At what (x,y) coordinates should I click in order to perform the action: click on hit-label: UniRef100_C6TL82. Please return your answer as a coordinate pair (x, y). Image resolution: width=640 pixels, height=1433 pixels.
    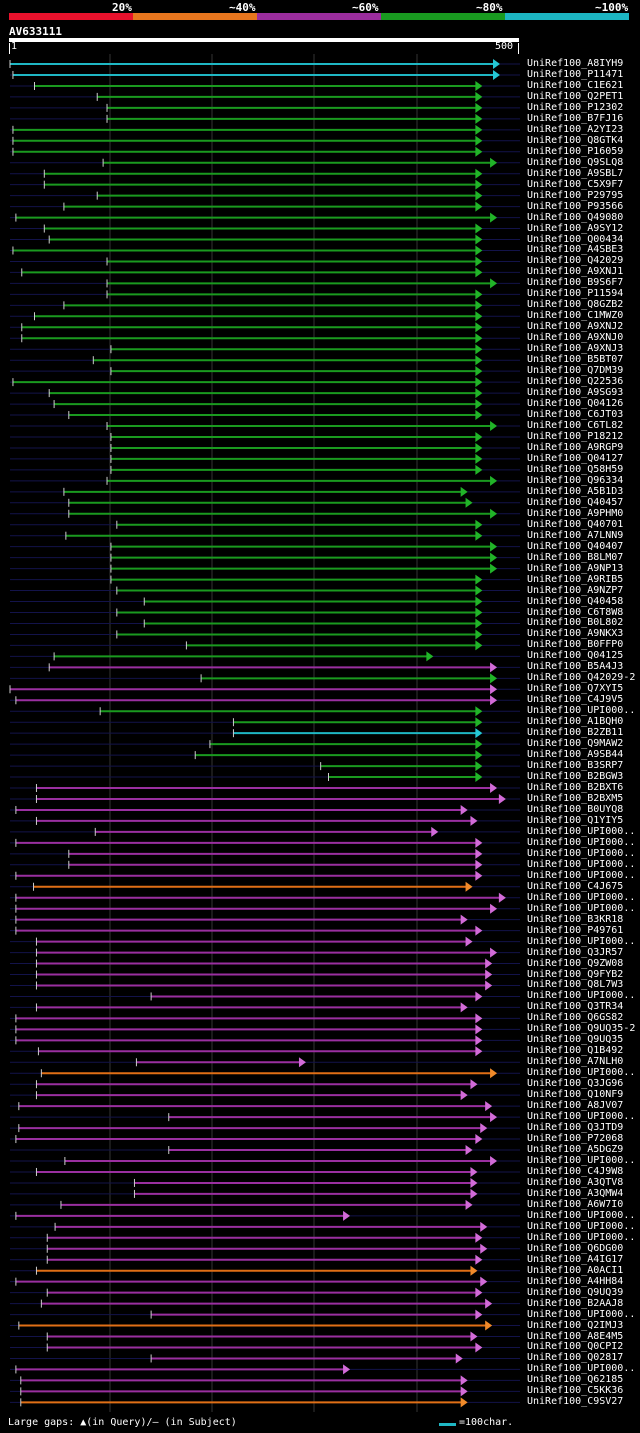
    Looking at the image, I should click on (575, 425).